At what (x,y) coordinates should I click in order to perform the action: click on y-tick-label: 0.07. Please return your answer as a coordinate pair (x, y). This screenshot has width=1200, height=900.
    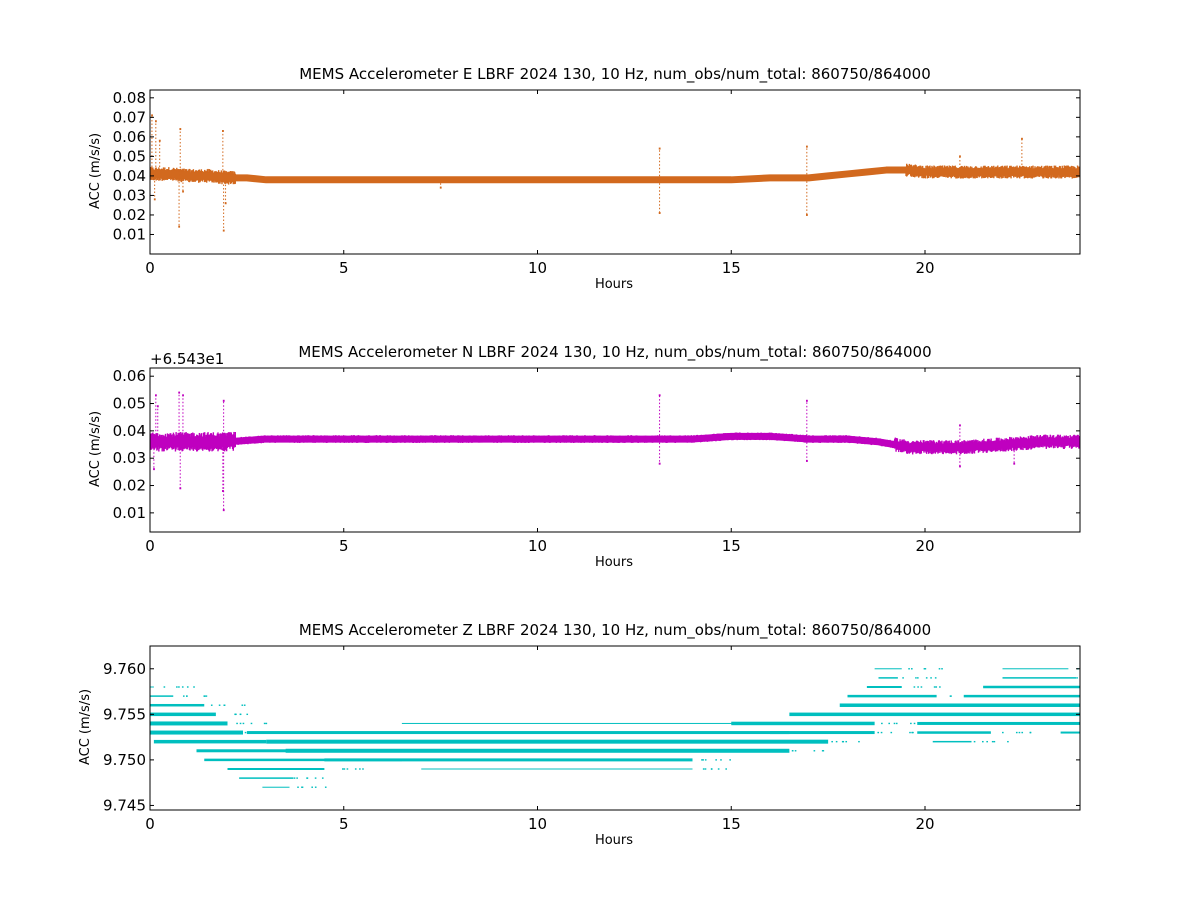
    Looking at the image, I should click on (129, 117).